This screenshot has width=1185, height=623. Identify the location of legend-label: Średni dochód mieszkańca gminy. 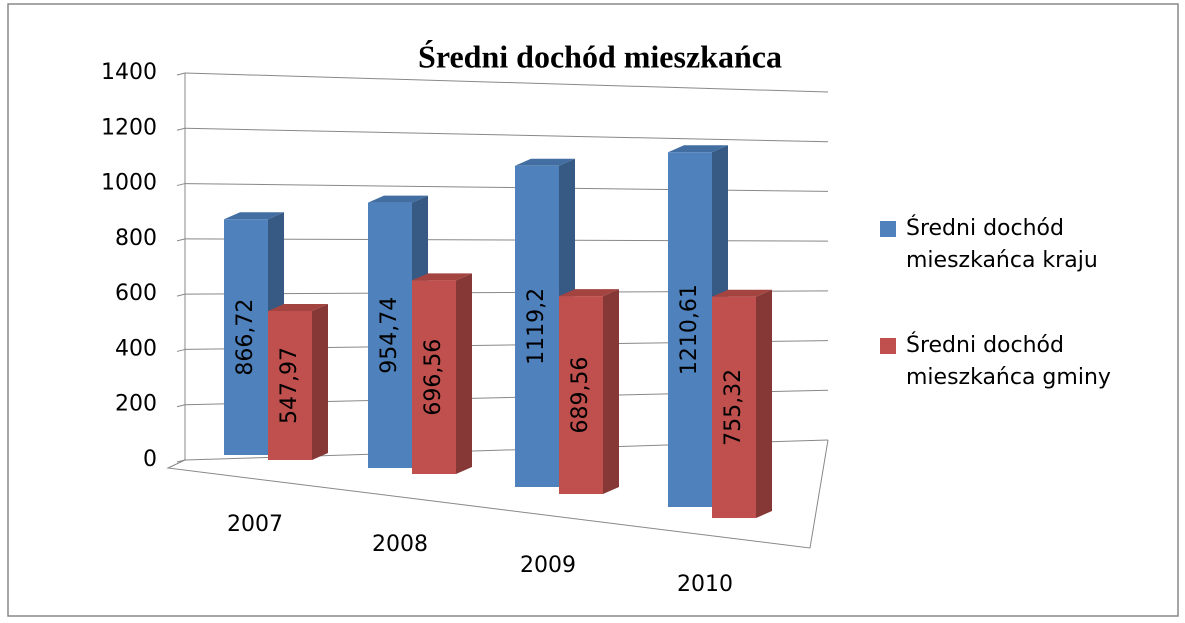
(1008, 361).